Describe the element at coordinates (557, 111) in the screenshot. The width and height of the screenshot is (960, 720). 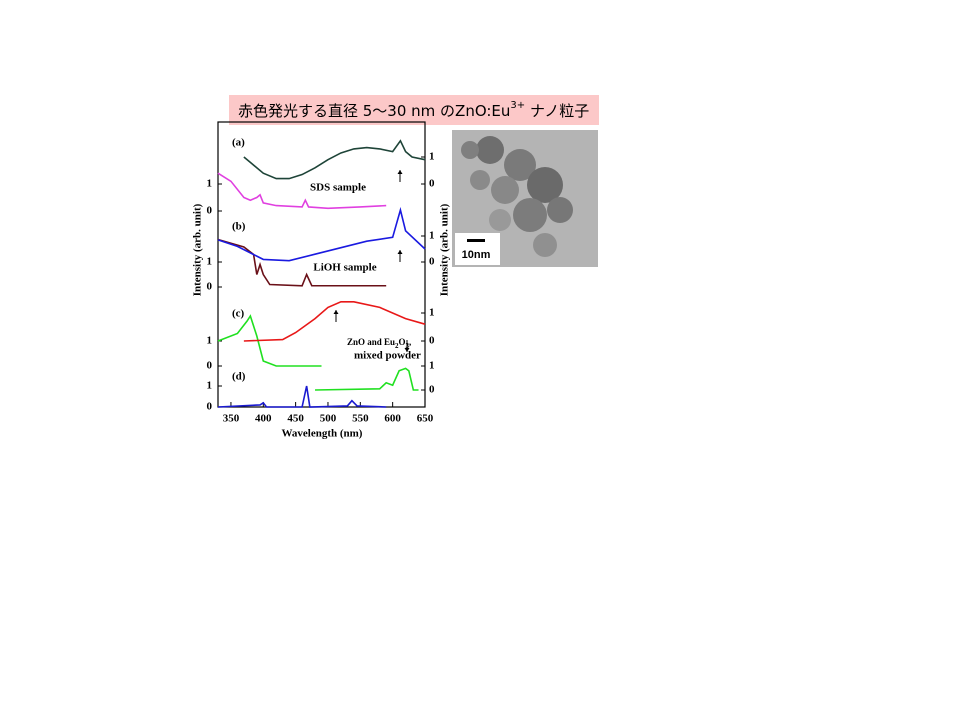
I see `title-tail: ナノ粒子` at that location.